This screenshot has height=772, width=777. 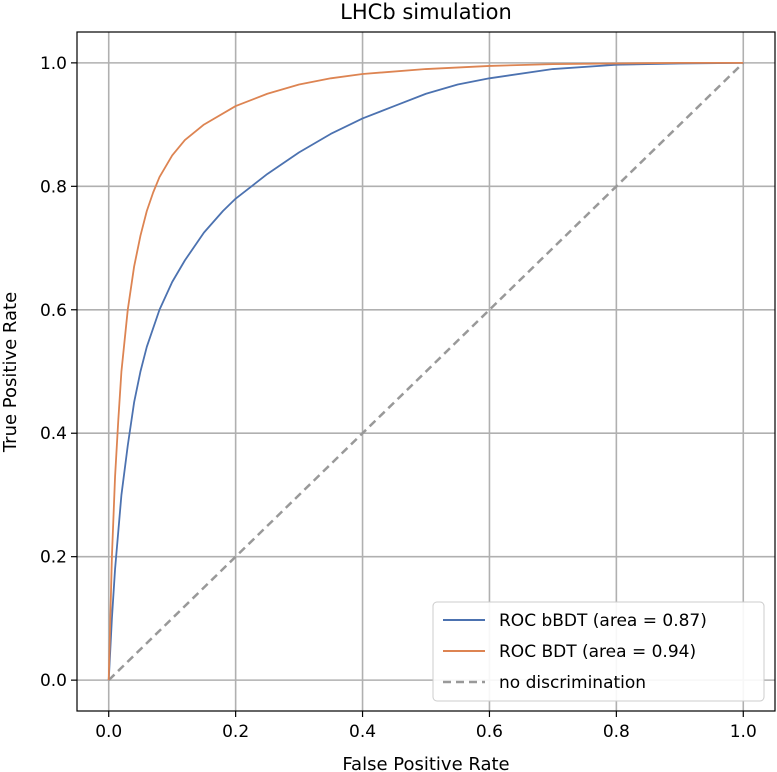 What do you see at coordinates (743, 732) in the screenshot?
I see `x-tick-label: 1.0` at bounding box center [743, 732].